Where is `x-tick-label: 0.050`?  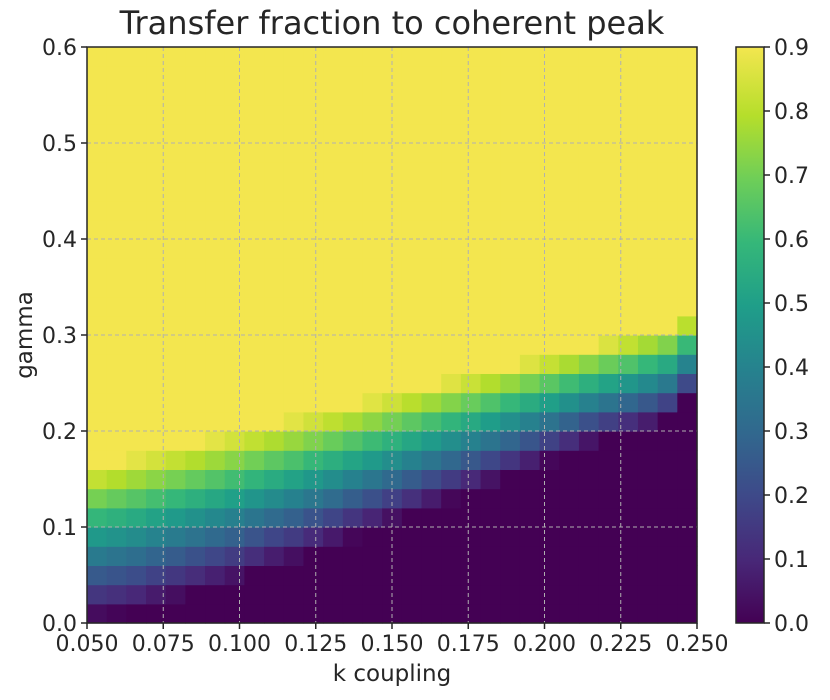
x-tick-label: 0.050 is located at coordinates (87, 644).